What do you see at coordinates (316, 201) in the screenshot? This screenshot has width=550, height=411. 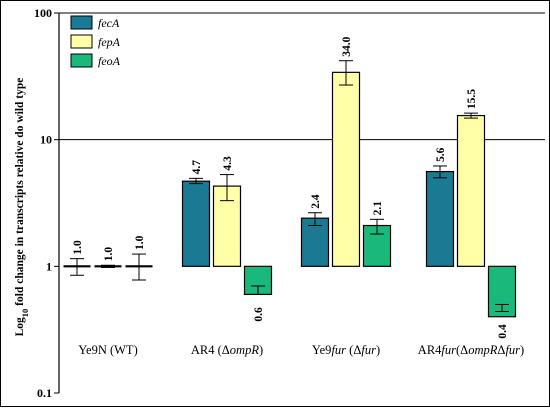 I see `data-label: 2.4` at bounding box center [316, 201].